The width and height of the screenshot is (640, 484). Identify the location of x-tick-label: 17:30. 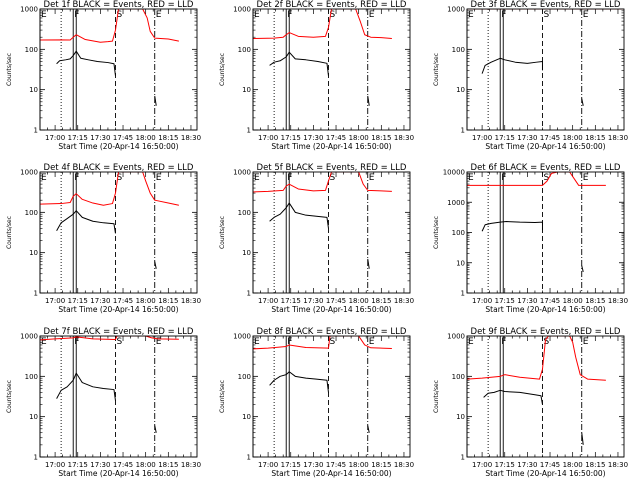
(100, 301).